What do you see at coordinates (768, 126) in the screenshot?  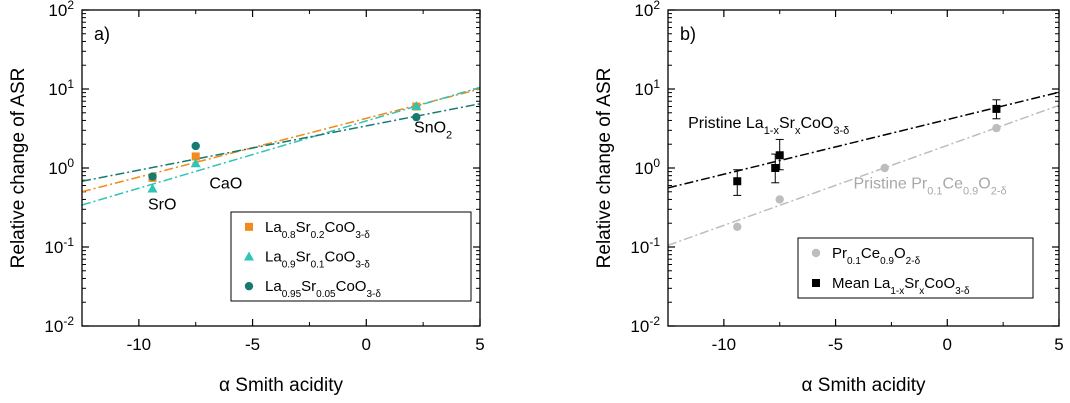 I see `annotation: Pristine La1-xSrxCoO3-δ` at bounding box center [768, 126].